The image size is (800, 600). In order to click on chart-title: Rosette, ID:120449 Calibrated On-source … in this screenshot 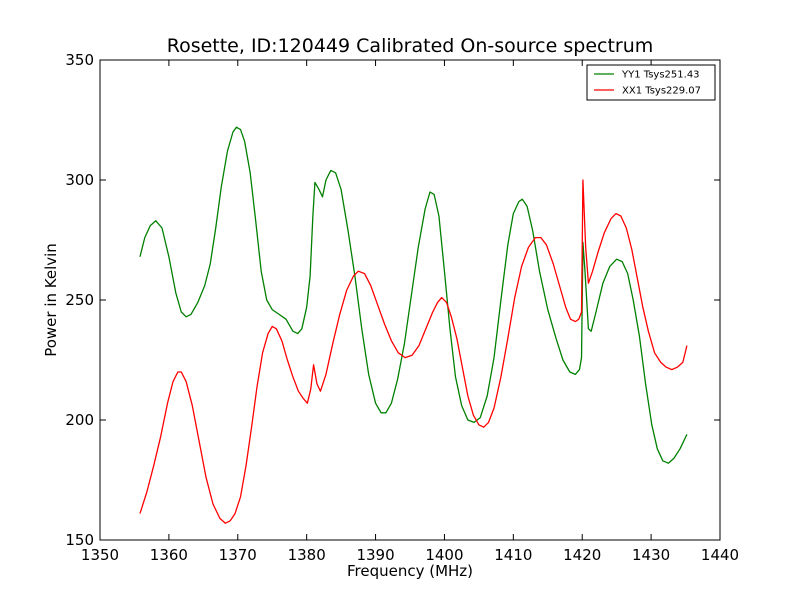, I will do `click(410, 46)`.